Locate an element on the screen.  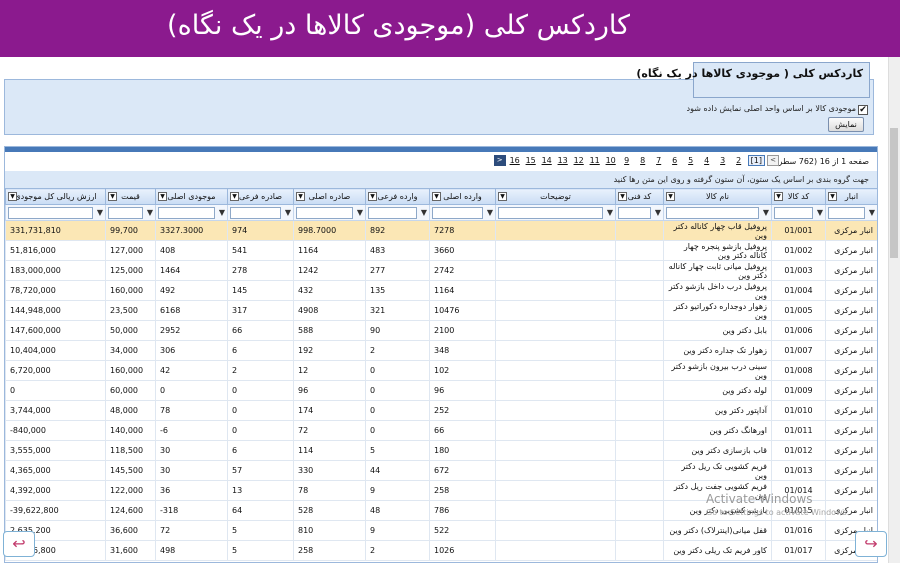
table-cell: 4908 is located at coordinates (329, 310).